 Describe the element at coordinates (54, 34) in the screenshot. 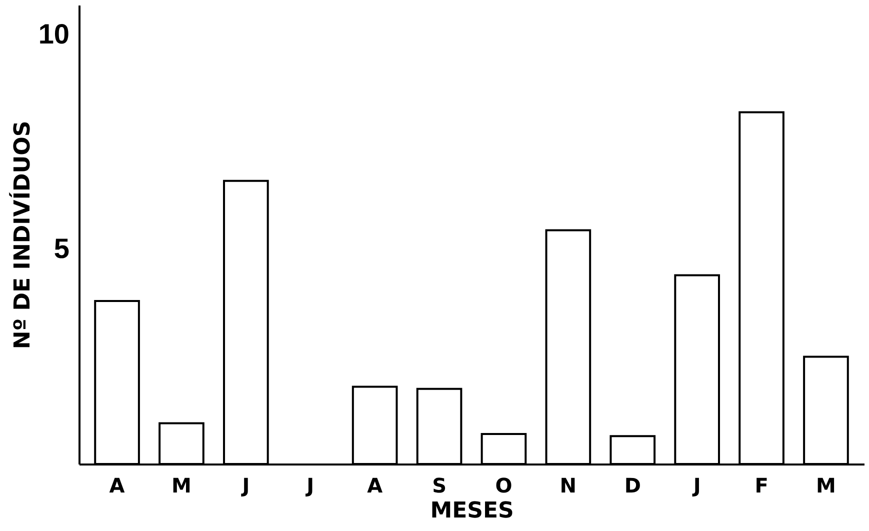

I see `y-tick-label: 10` at that location.